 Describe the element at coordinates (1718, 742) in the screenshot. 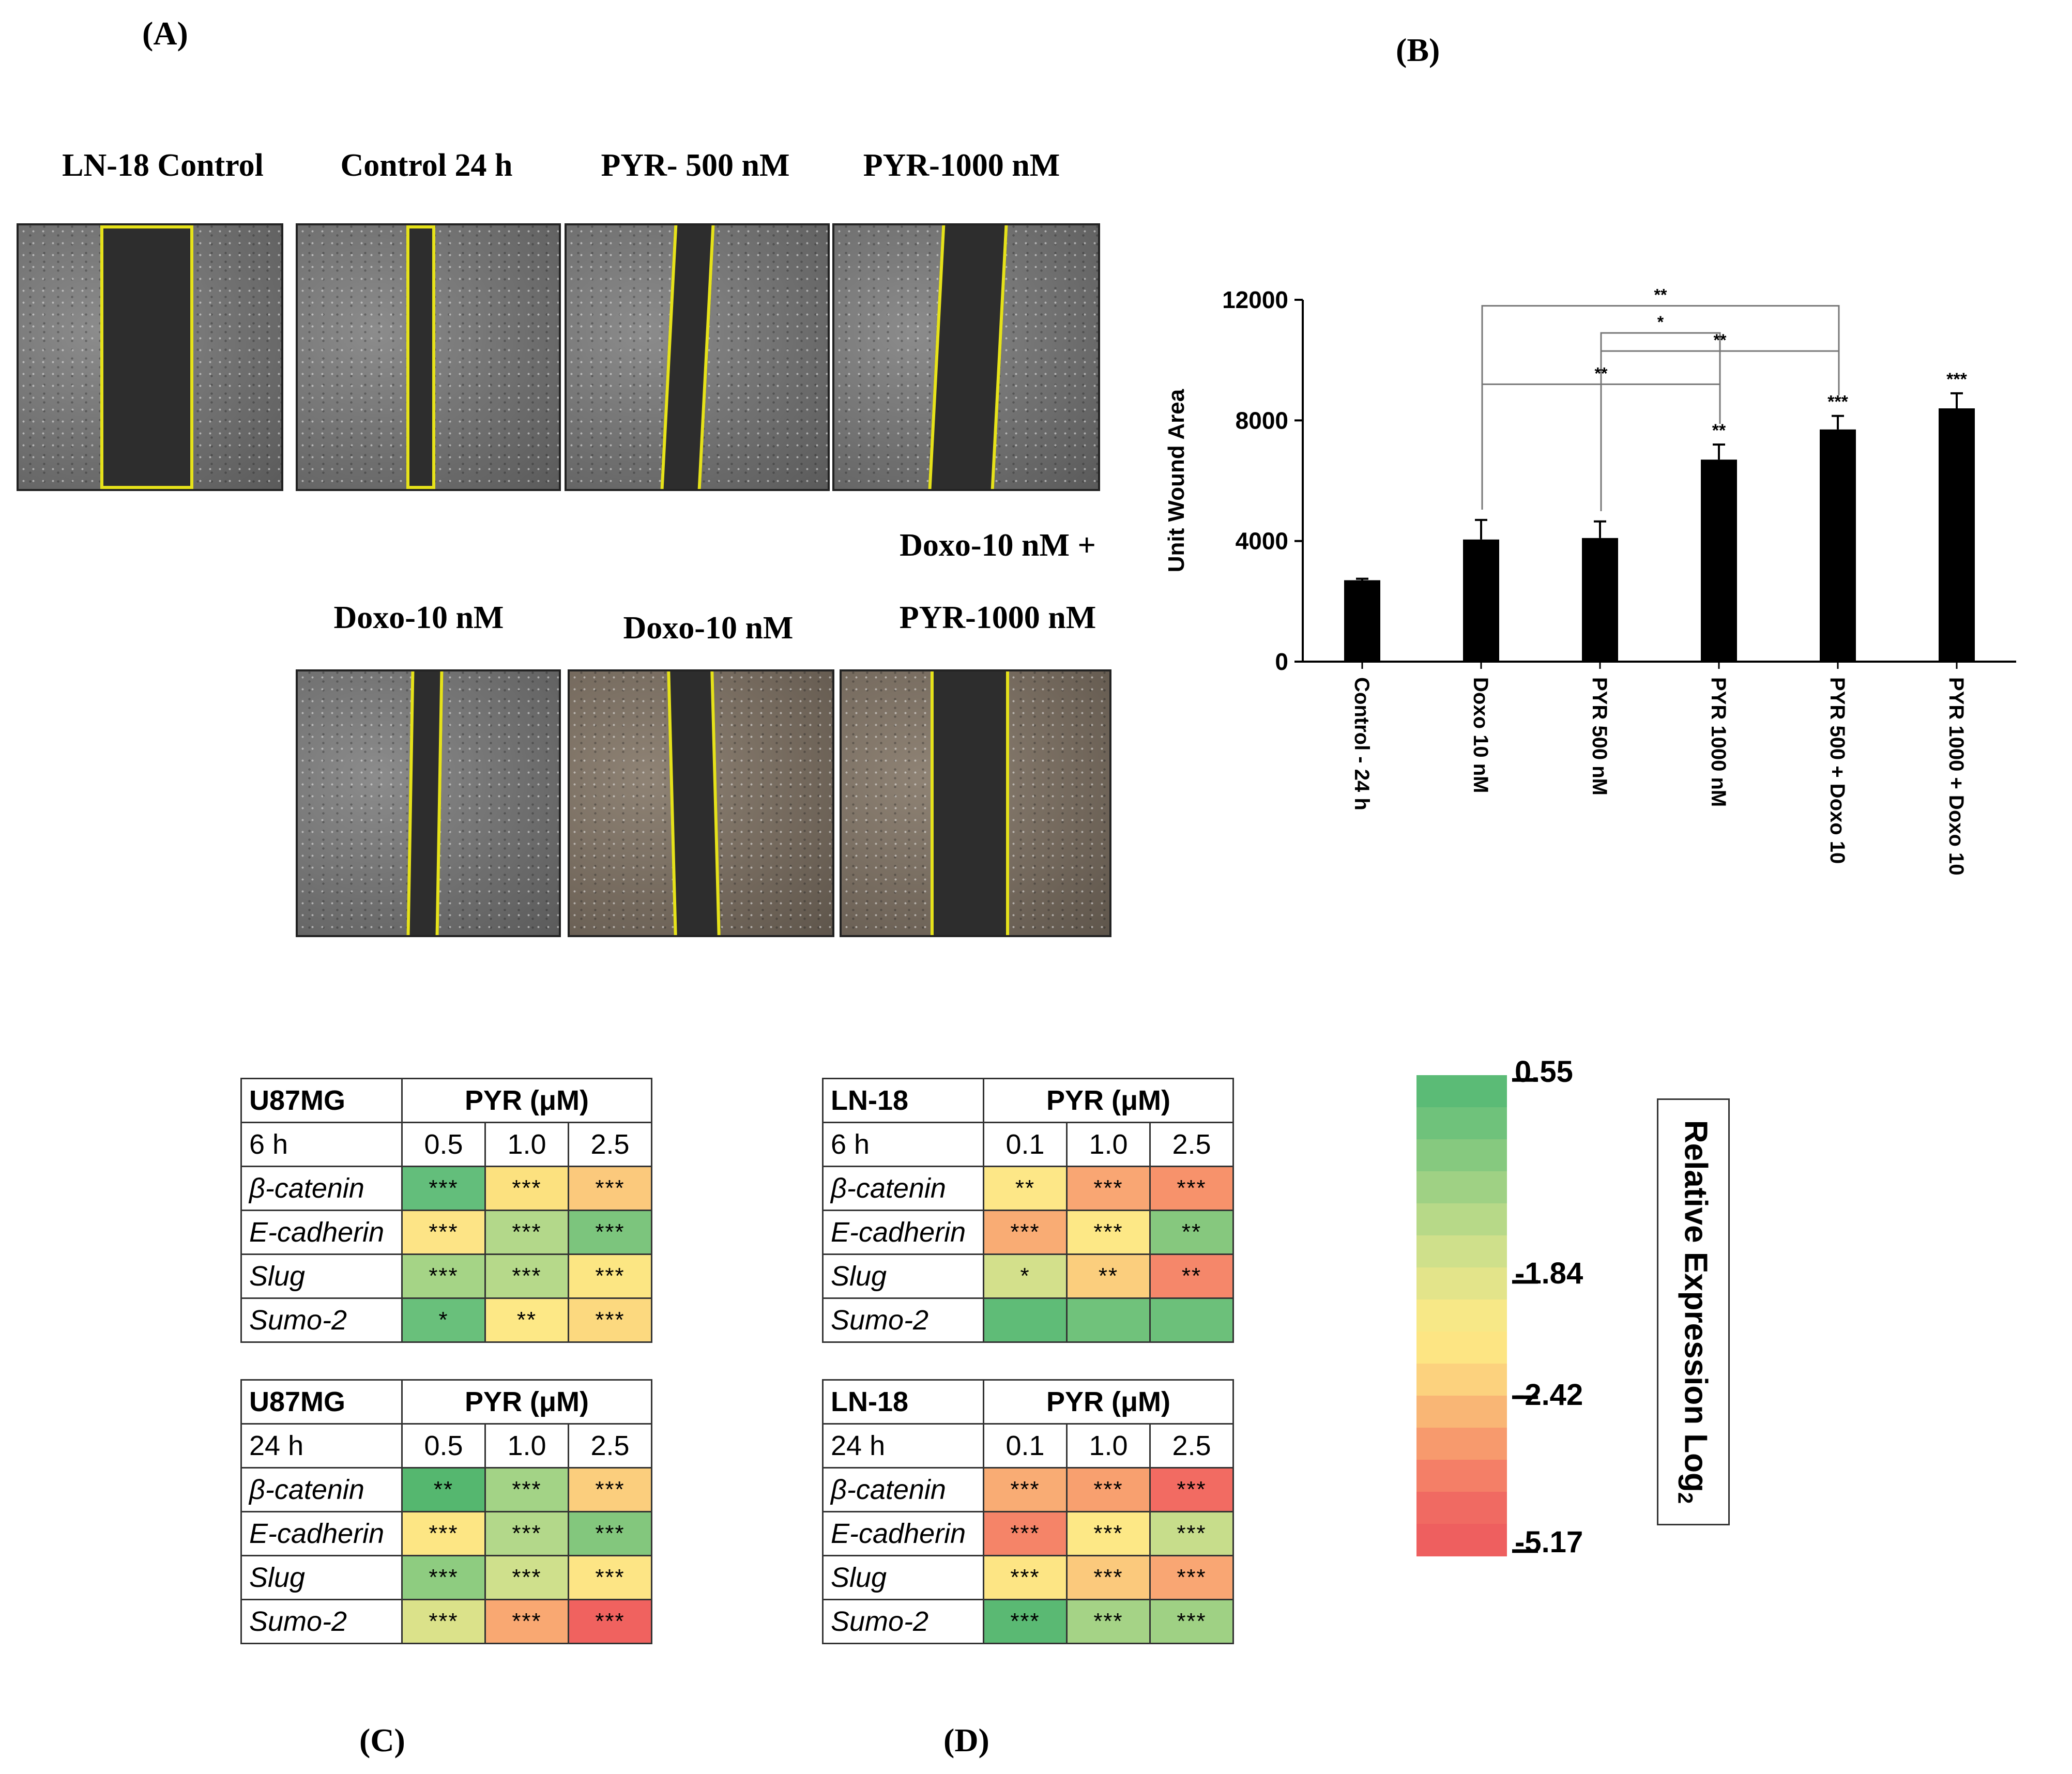

I see `x-tick-label: PYR 1000 nM` at that location.